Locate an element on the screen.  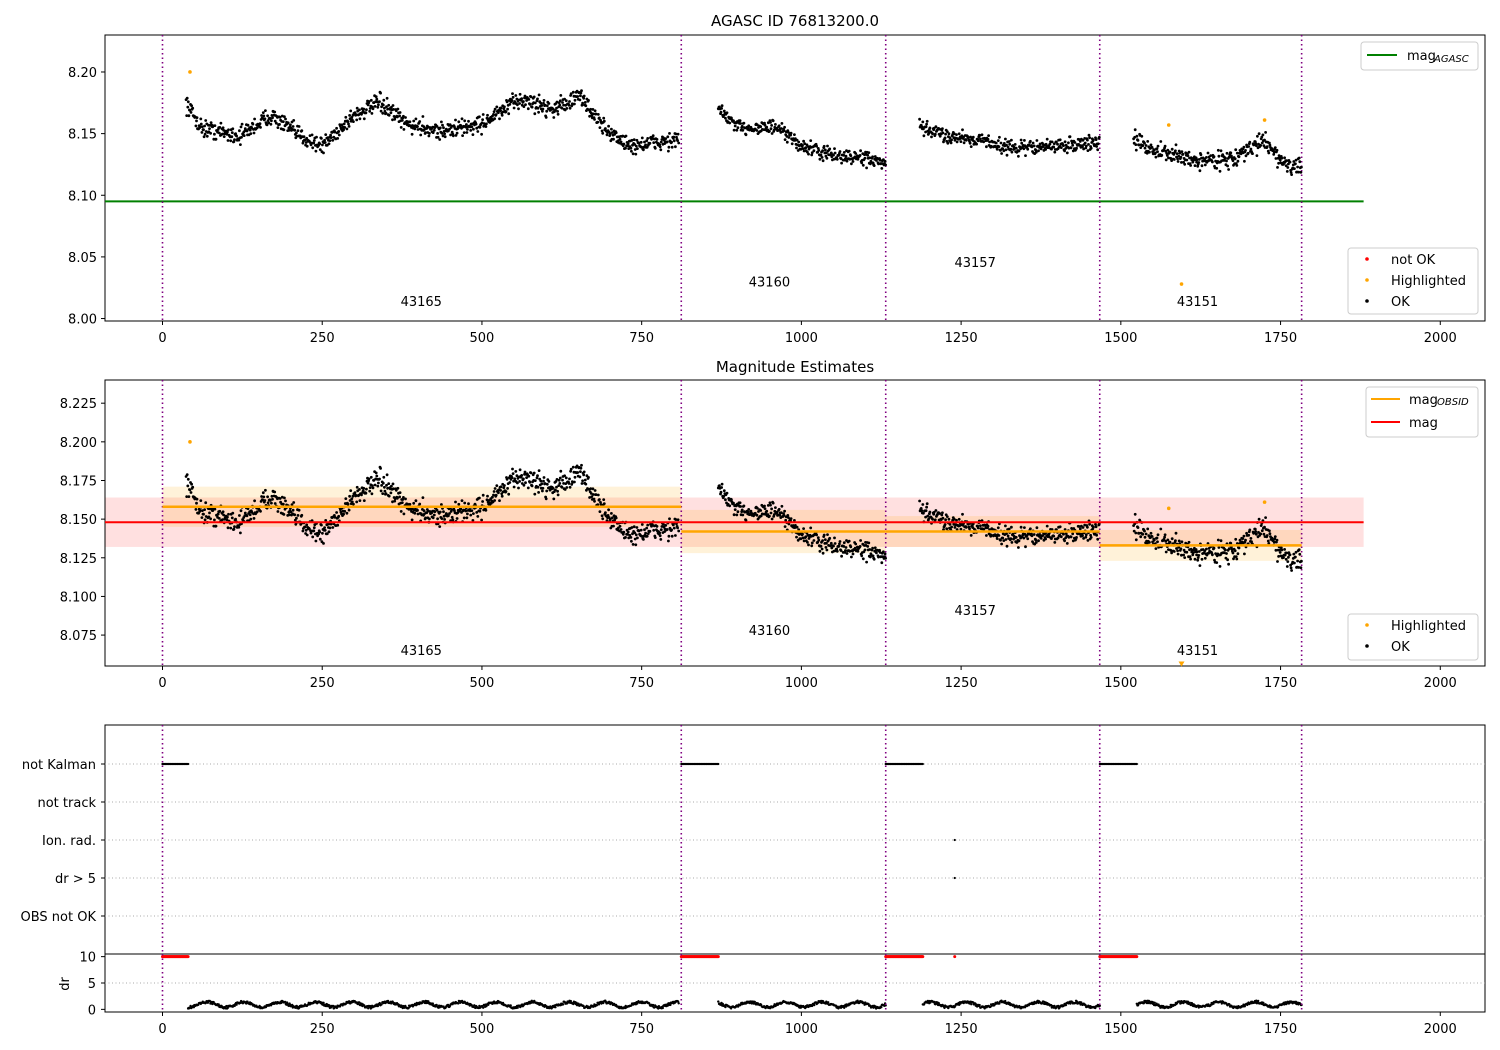
top-xtick-label: 250 is located at coordinates (322, 338).